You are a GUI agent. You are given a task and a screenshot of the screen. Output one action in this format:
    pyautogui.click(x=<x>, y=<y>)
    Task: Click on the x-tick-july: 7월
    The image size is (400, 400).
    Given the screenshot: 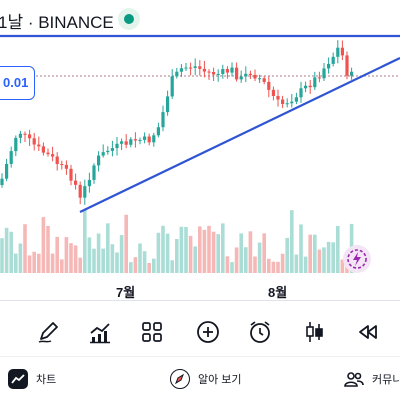 What is the action you would take?
    pyautogui.click(x=126, y=292)
    